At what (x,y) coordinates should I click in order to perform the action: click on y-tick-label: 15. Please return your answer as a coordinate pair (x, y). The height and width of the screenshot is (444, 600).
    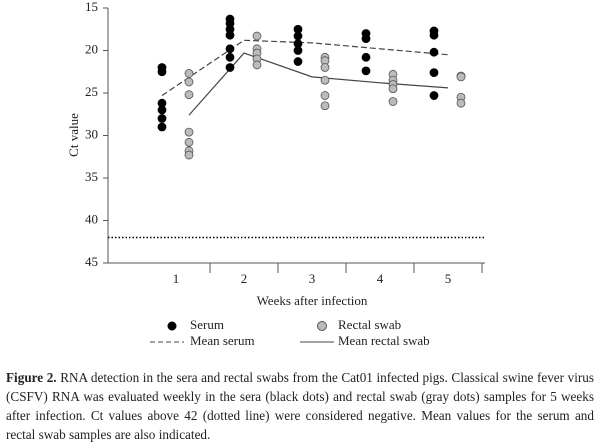
    Looking at the image, I should click on (91, 7).